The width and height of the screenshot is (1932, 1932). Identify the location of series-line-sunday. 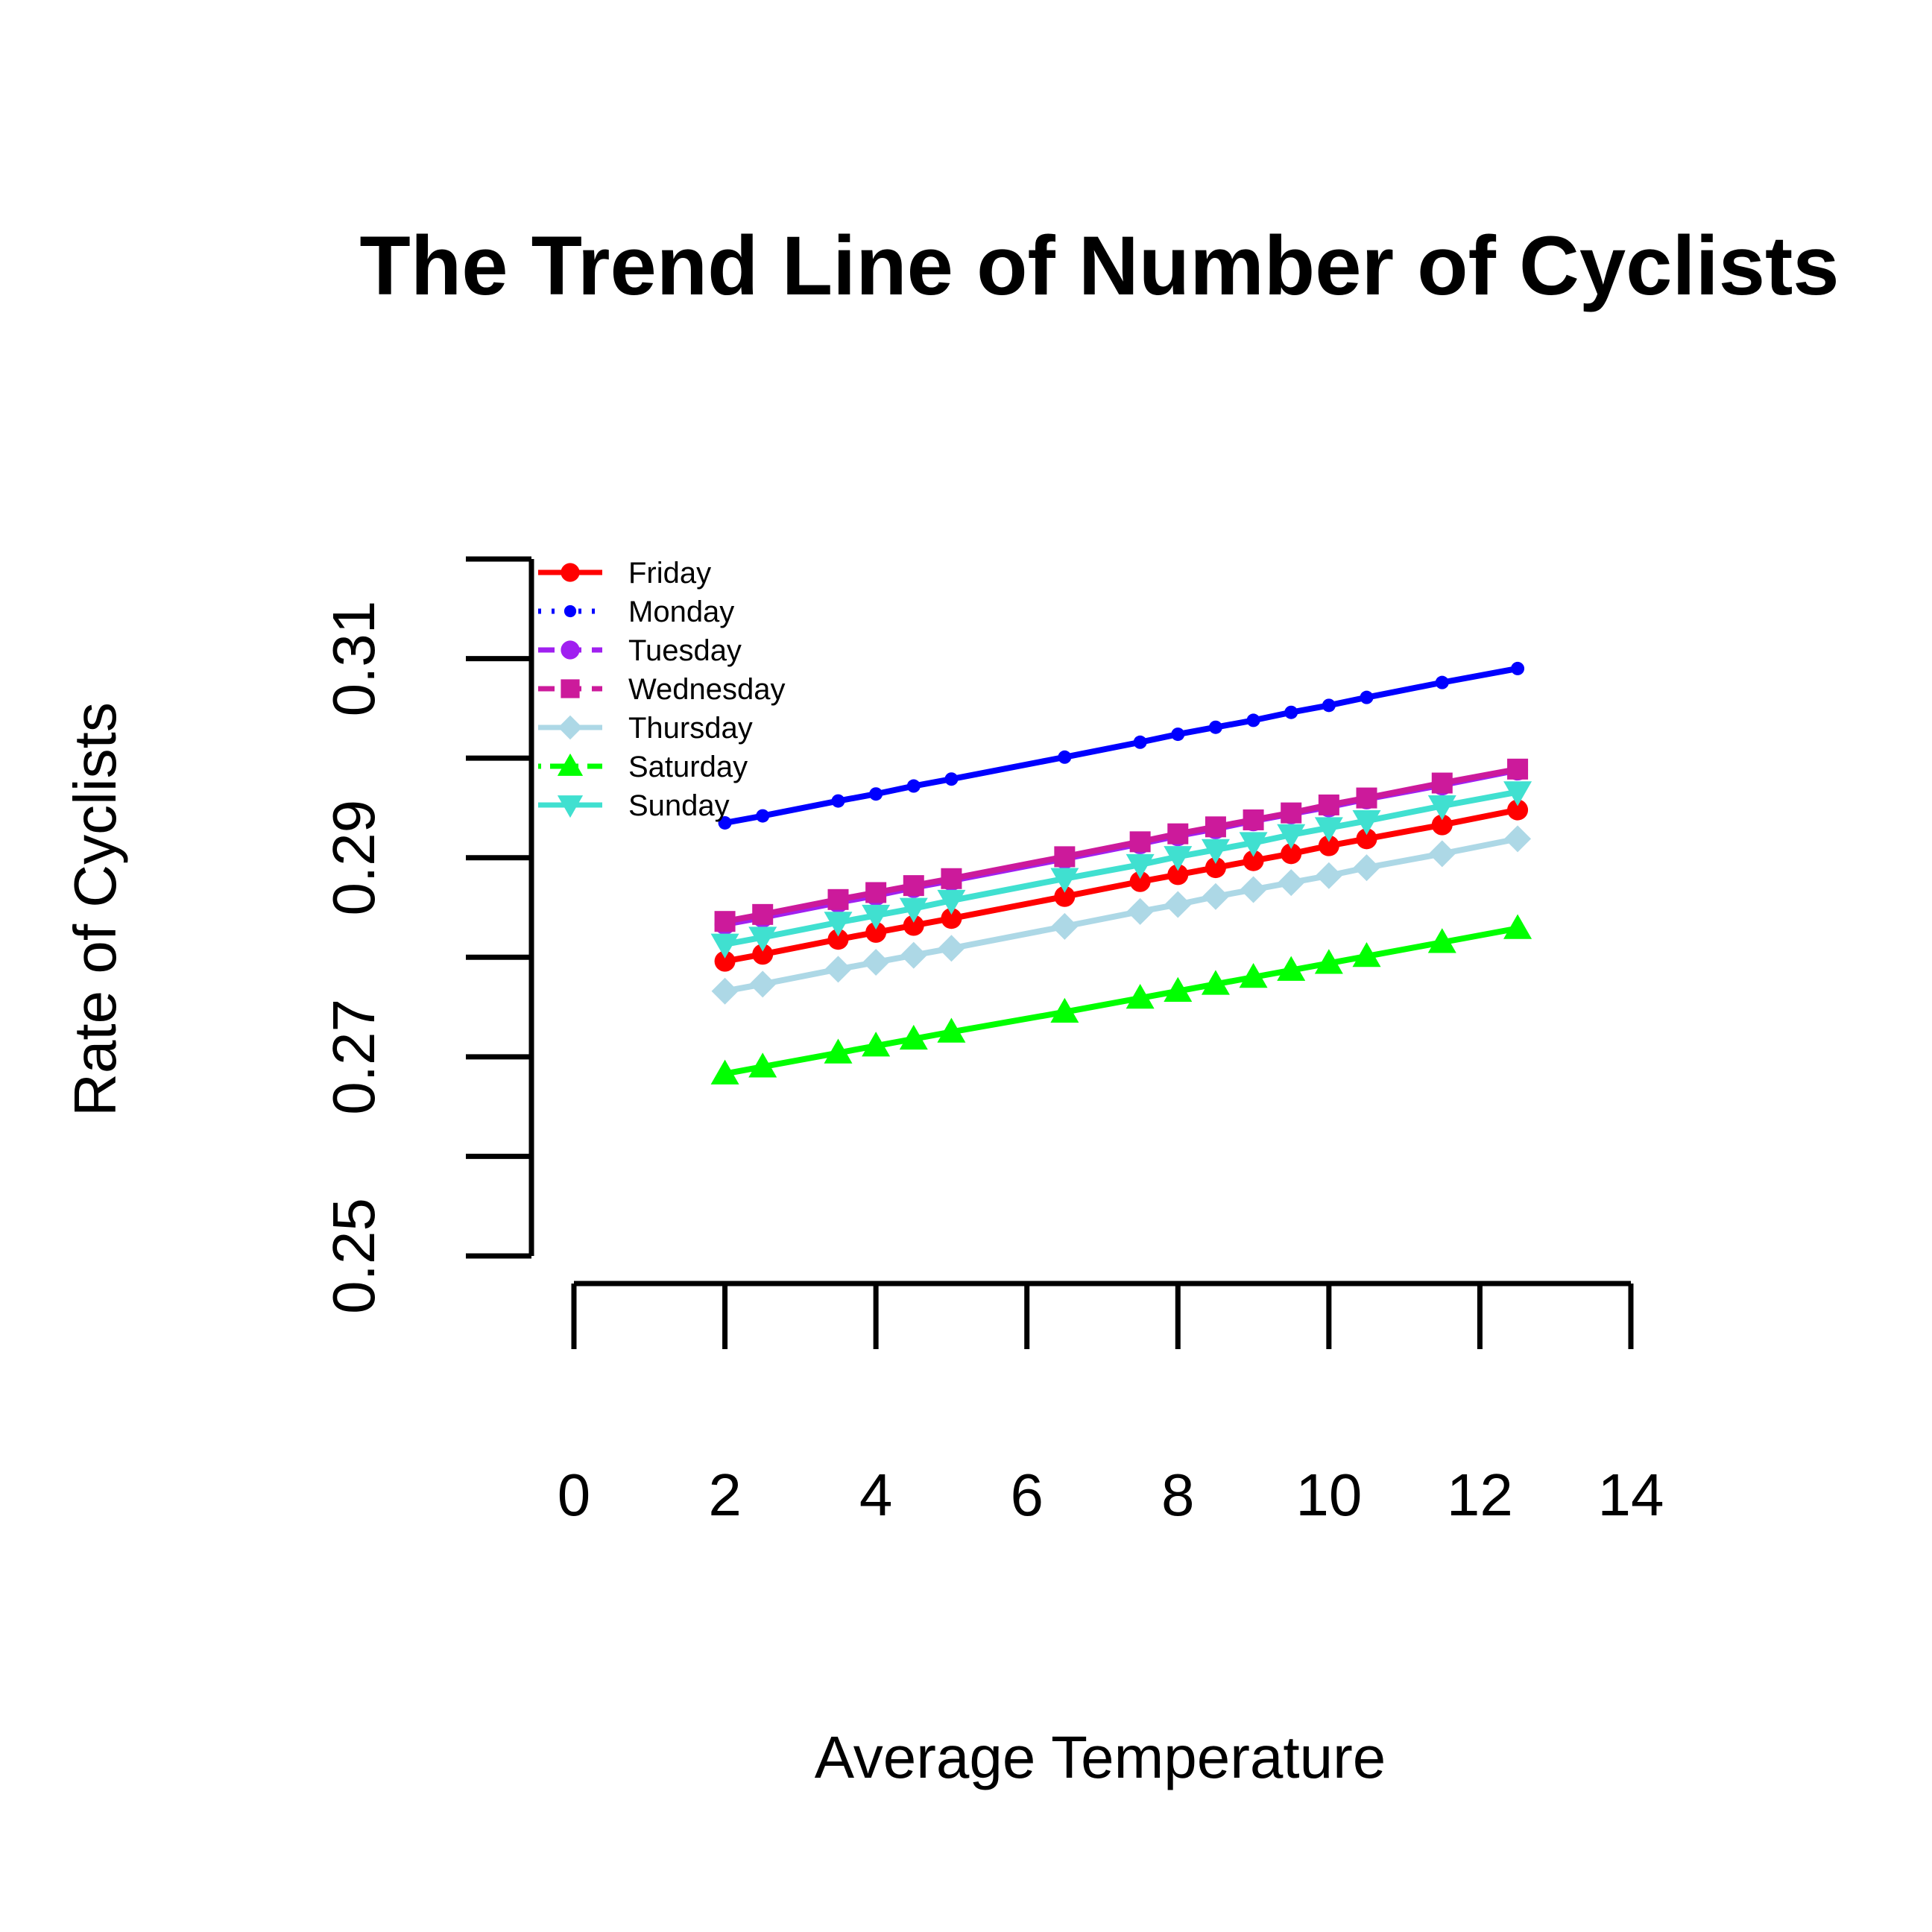
(1121, 868).